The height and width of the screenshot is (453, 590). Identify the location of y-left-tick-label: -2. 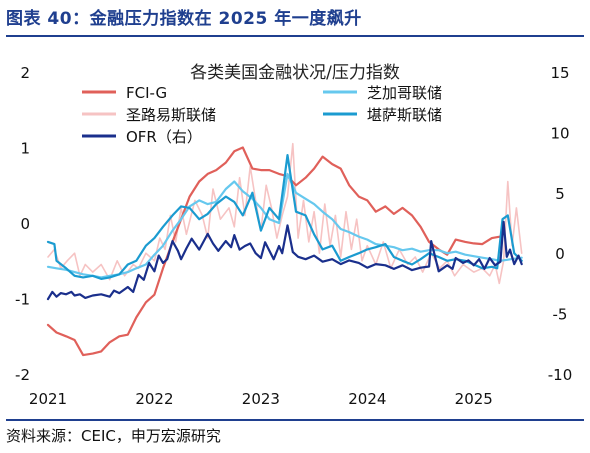
(22, 375).